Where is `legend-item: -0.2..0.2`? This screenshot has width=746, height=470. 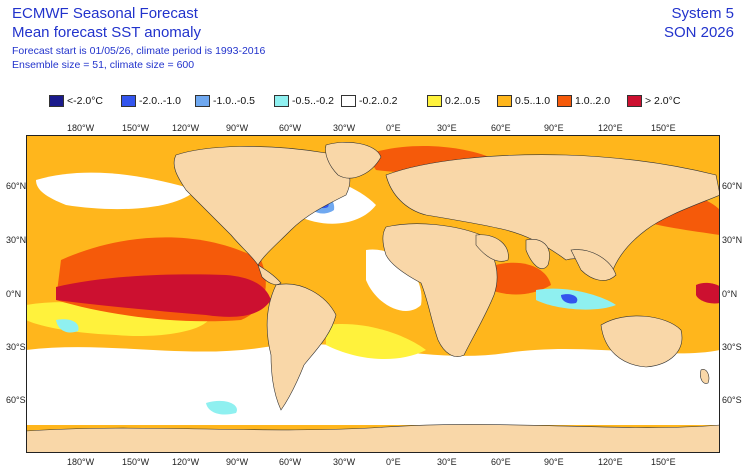 legend-item: -0.2..0.2 is located at coordinates (369, 101).